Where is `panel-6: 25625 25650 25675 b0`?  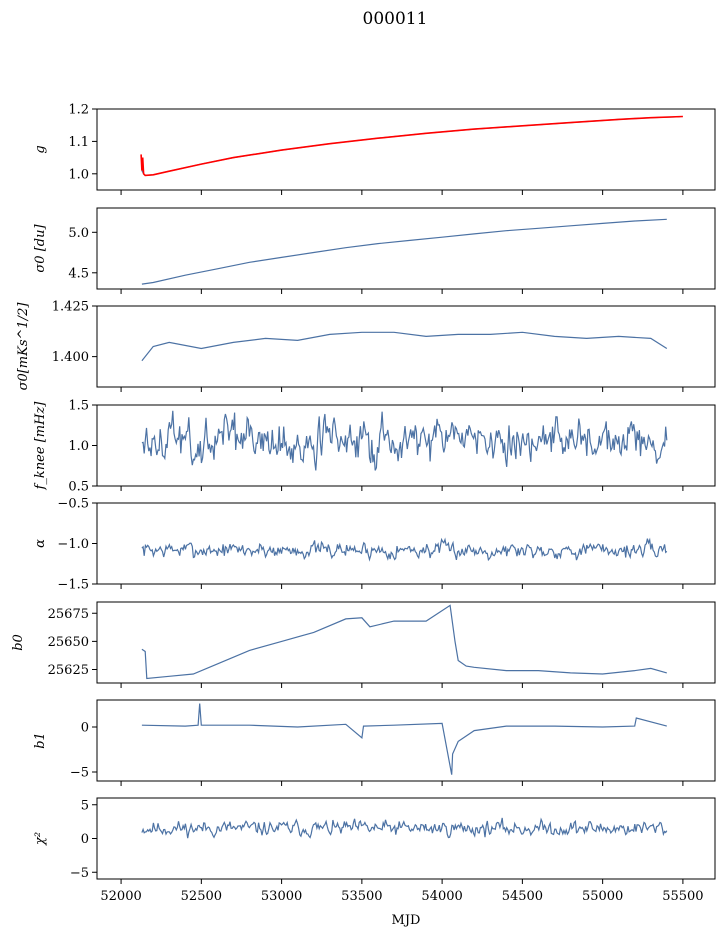
panel-6: 25625 25650 25675 b0 is located at coordinates (363, 644).